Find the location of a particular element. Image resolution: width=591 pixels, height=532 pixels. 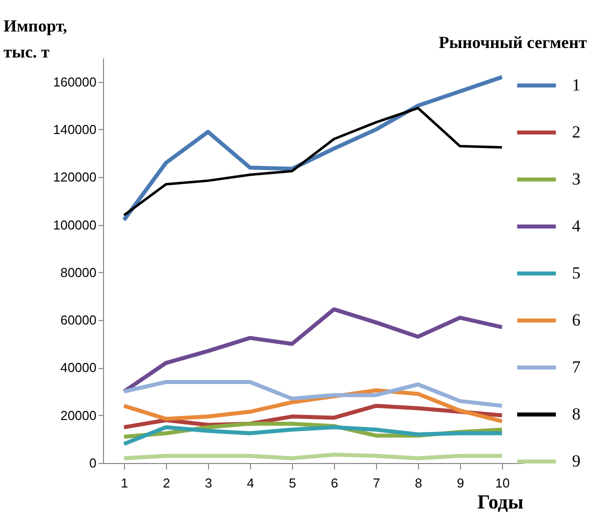

x-axis-title: Годы is located at coordinates (500, 503).